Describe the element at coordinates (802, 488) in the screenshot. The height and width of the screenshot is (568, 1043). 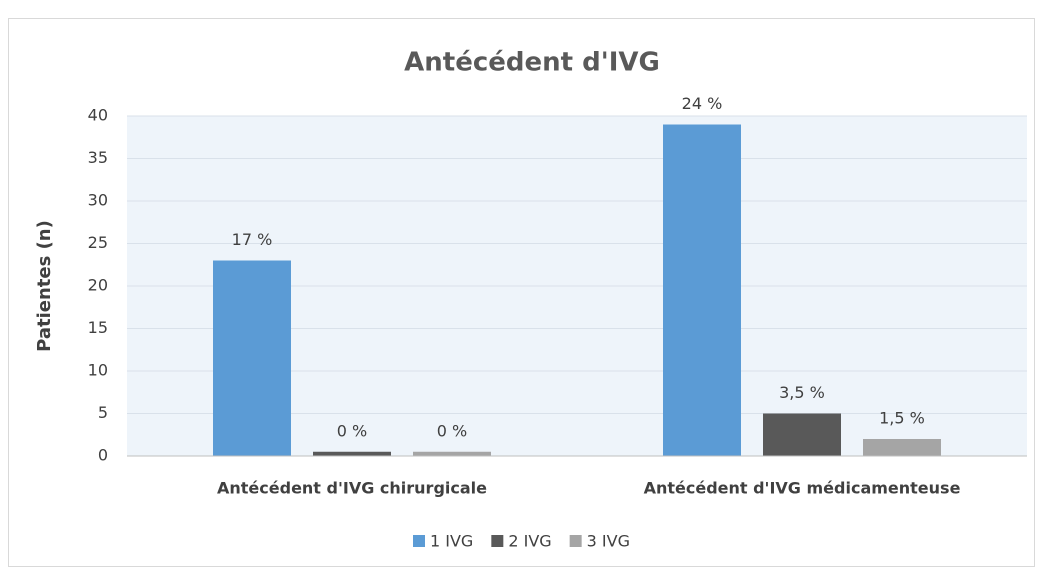
I see `x-tick-label: Antécédent d'IVG médicamenteuse` at that location.